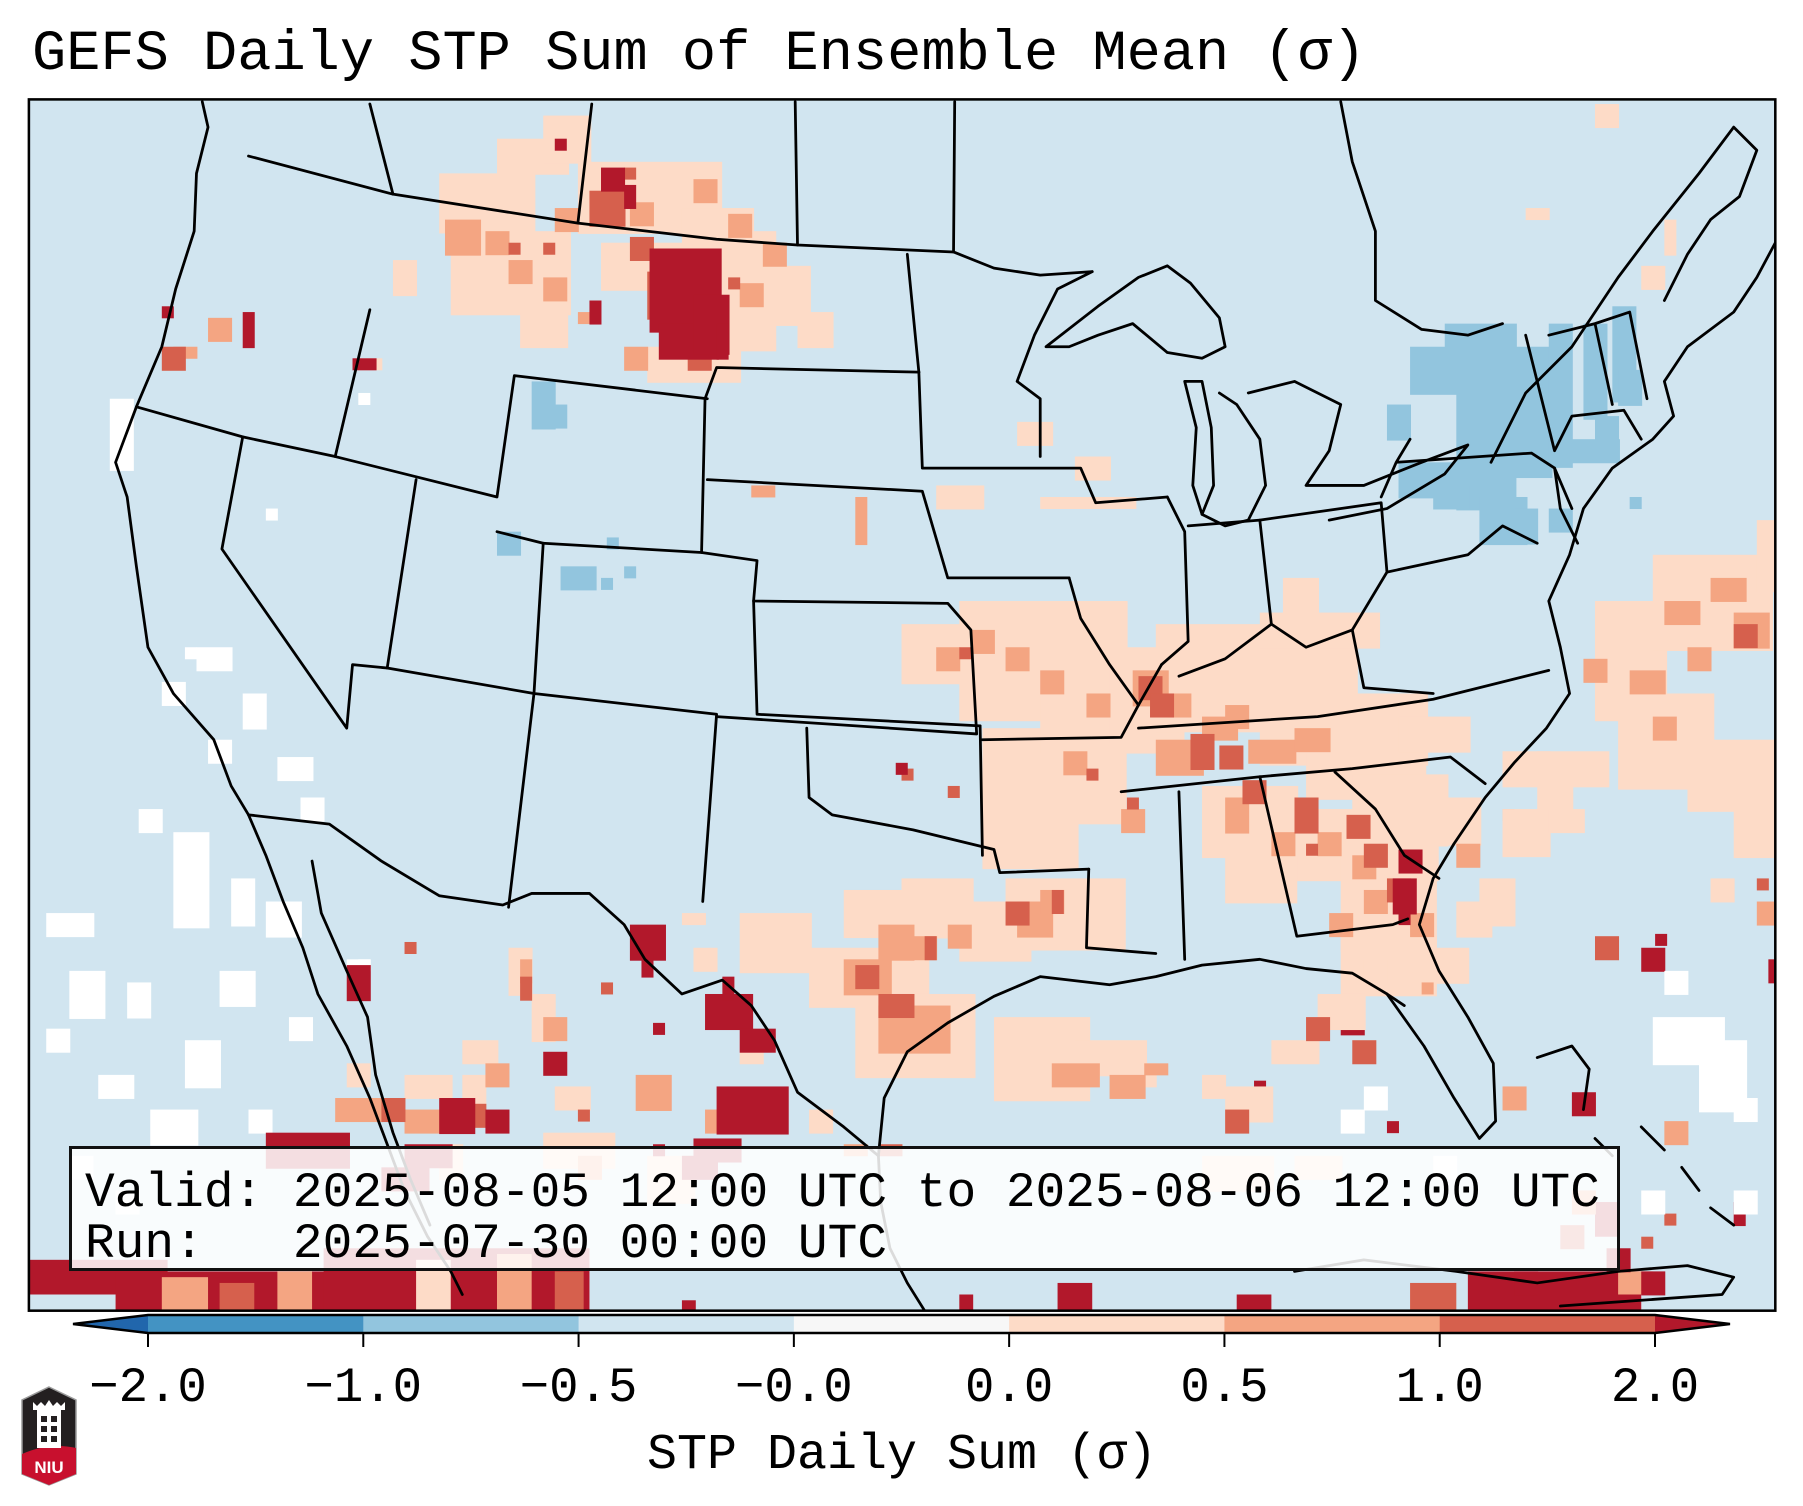  What do you see at coordinates (1692, 1324) in the screenshot?
I see `colorbar-extend-over` at bounding box center [1692, 1324].